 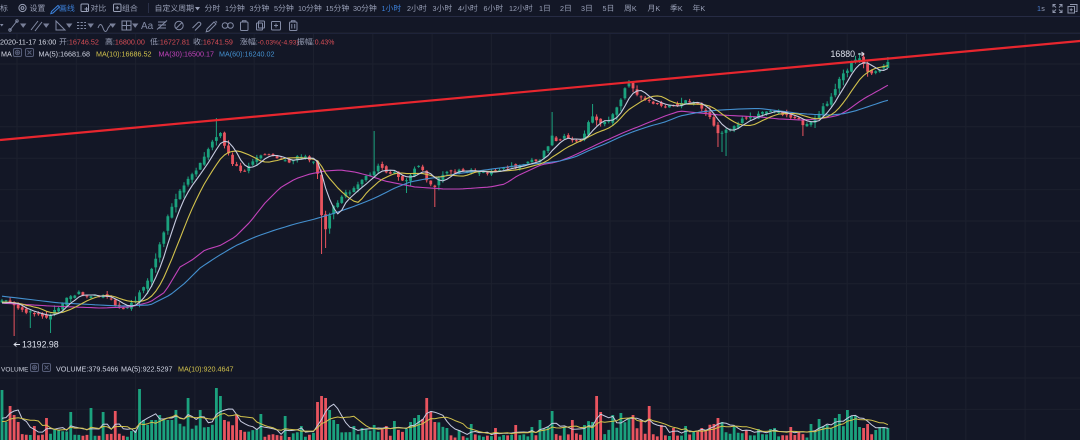 I want to click on svg-text: MA(10):920.4647, so click(x=206, y=369).